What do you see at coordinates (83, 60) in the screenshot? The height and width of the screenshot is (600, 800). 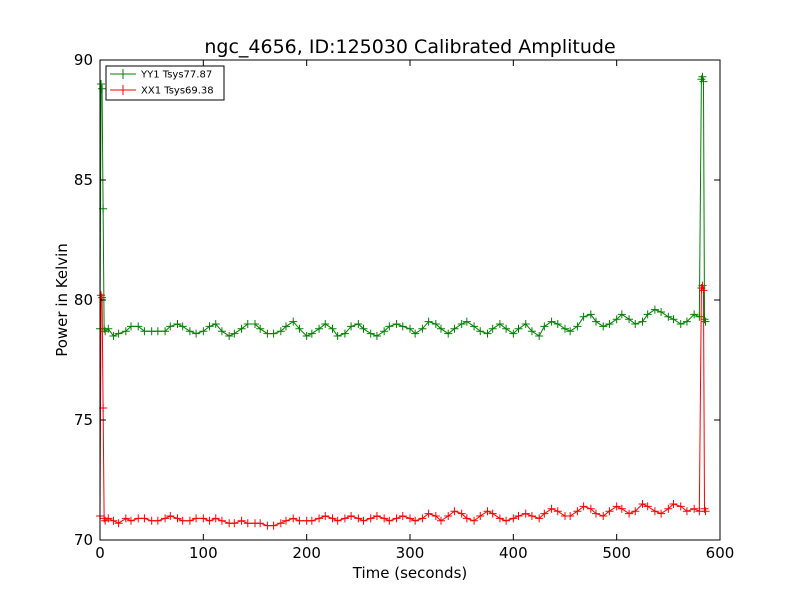 I see `y-tick-label: 90` at bounding box center [83, 60].